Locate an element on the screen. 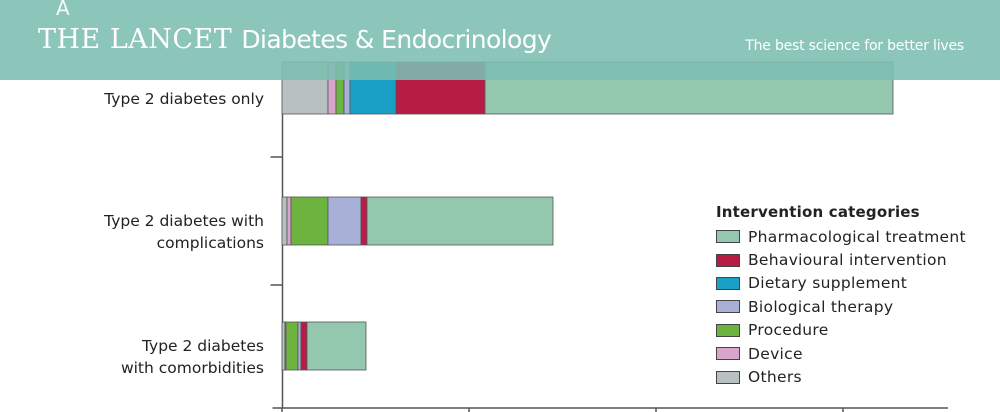  journal-title-main: THE LANCET is located at coordinates (135, 39).